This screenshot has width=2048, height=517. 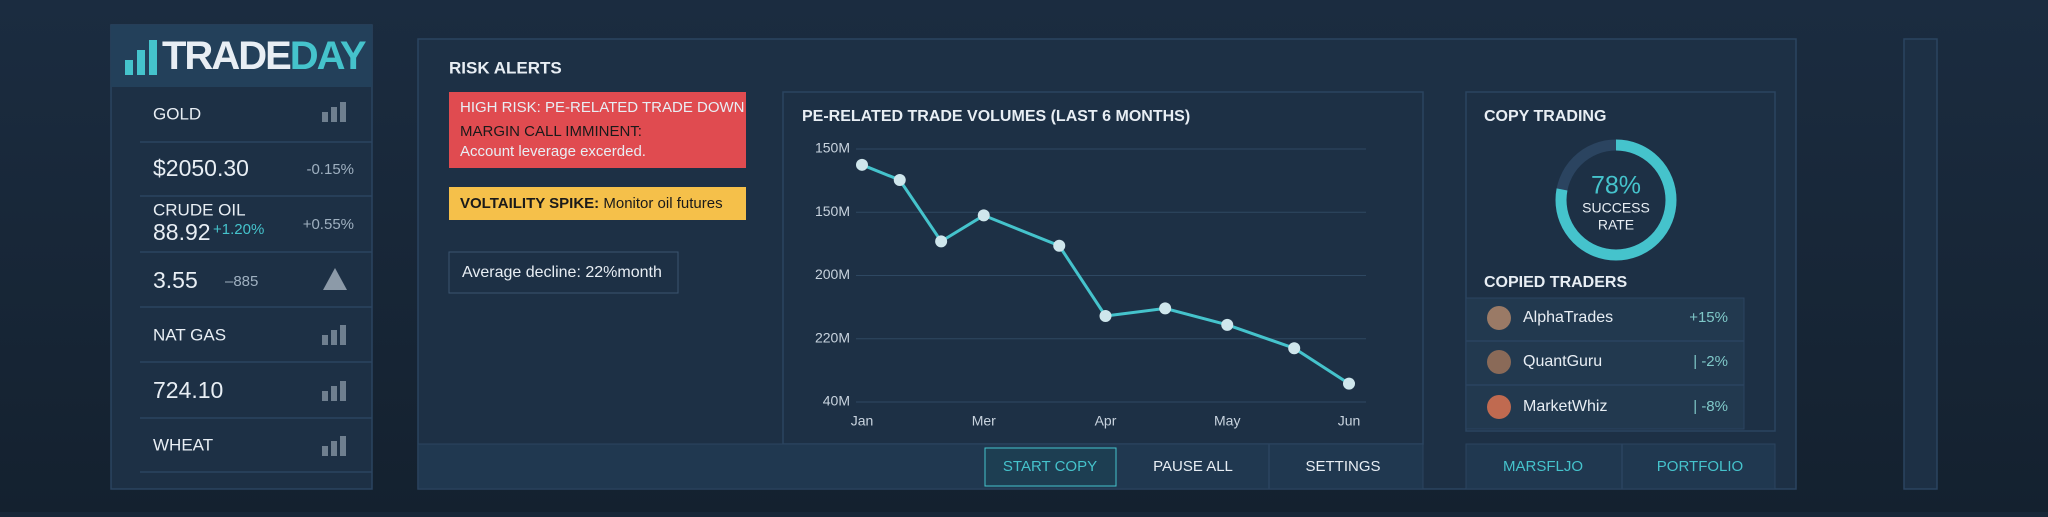 What do you see at coordinates (996, 116) in the screenshot?
I see `chart-title: PE-RELATED TRADE VOLUMES (LAST 6 MONTHS)` at bounding box center [996, 116].